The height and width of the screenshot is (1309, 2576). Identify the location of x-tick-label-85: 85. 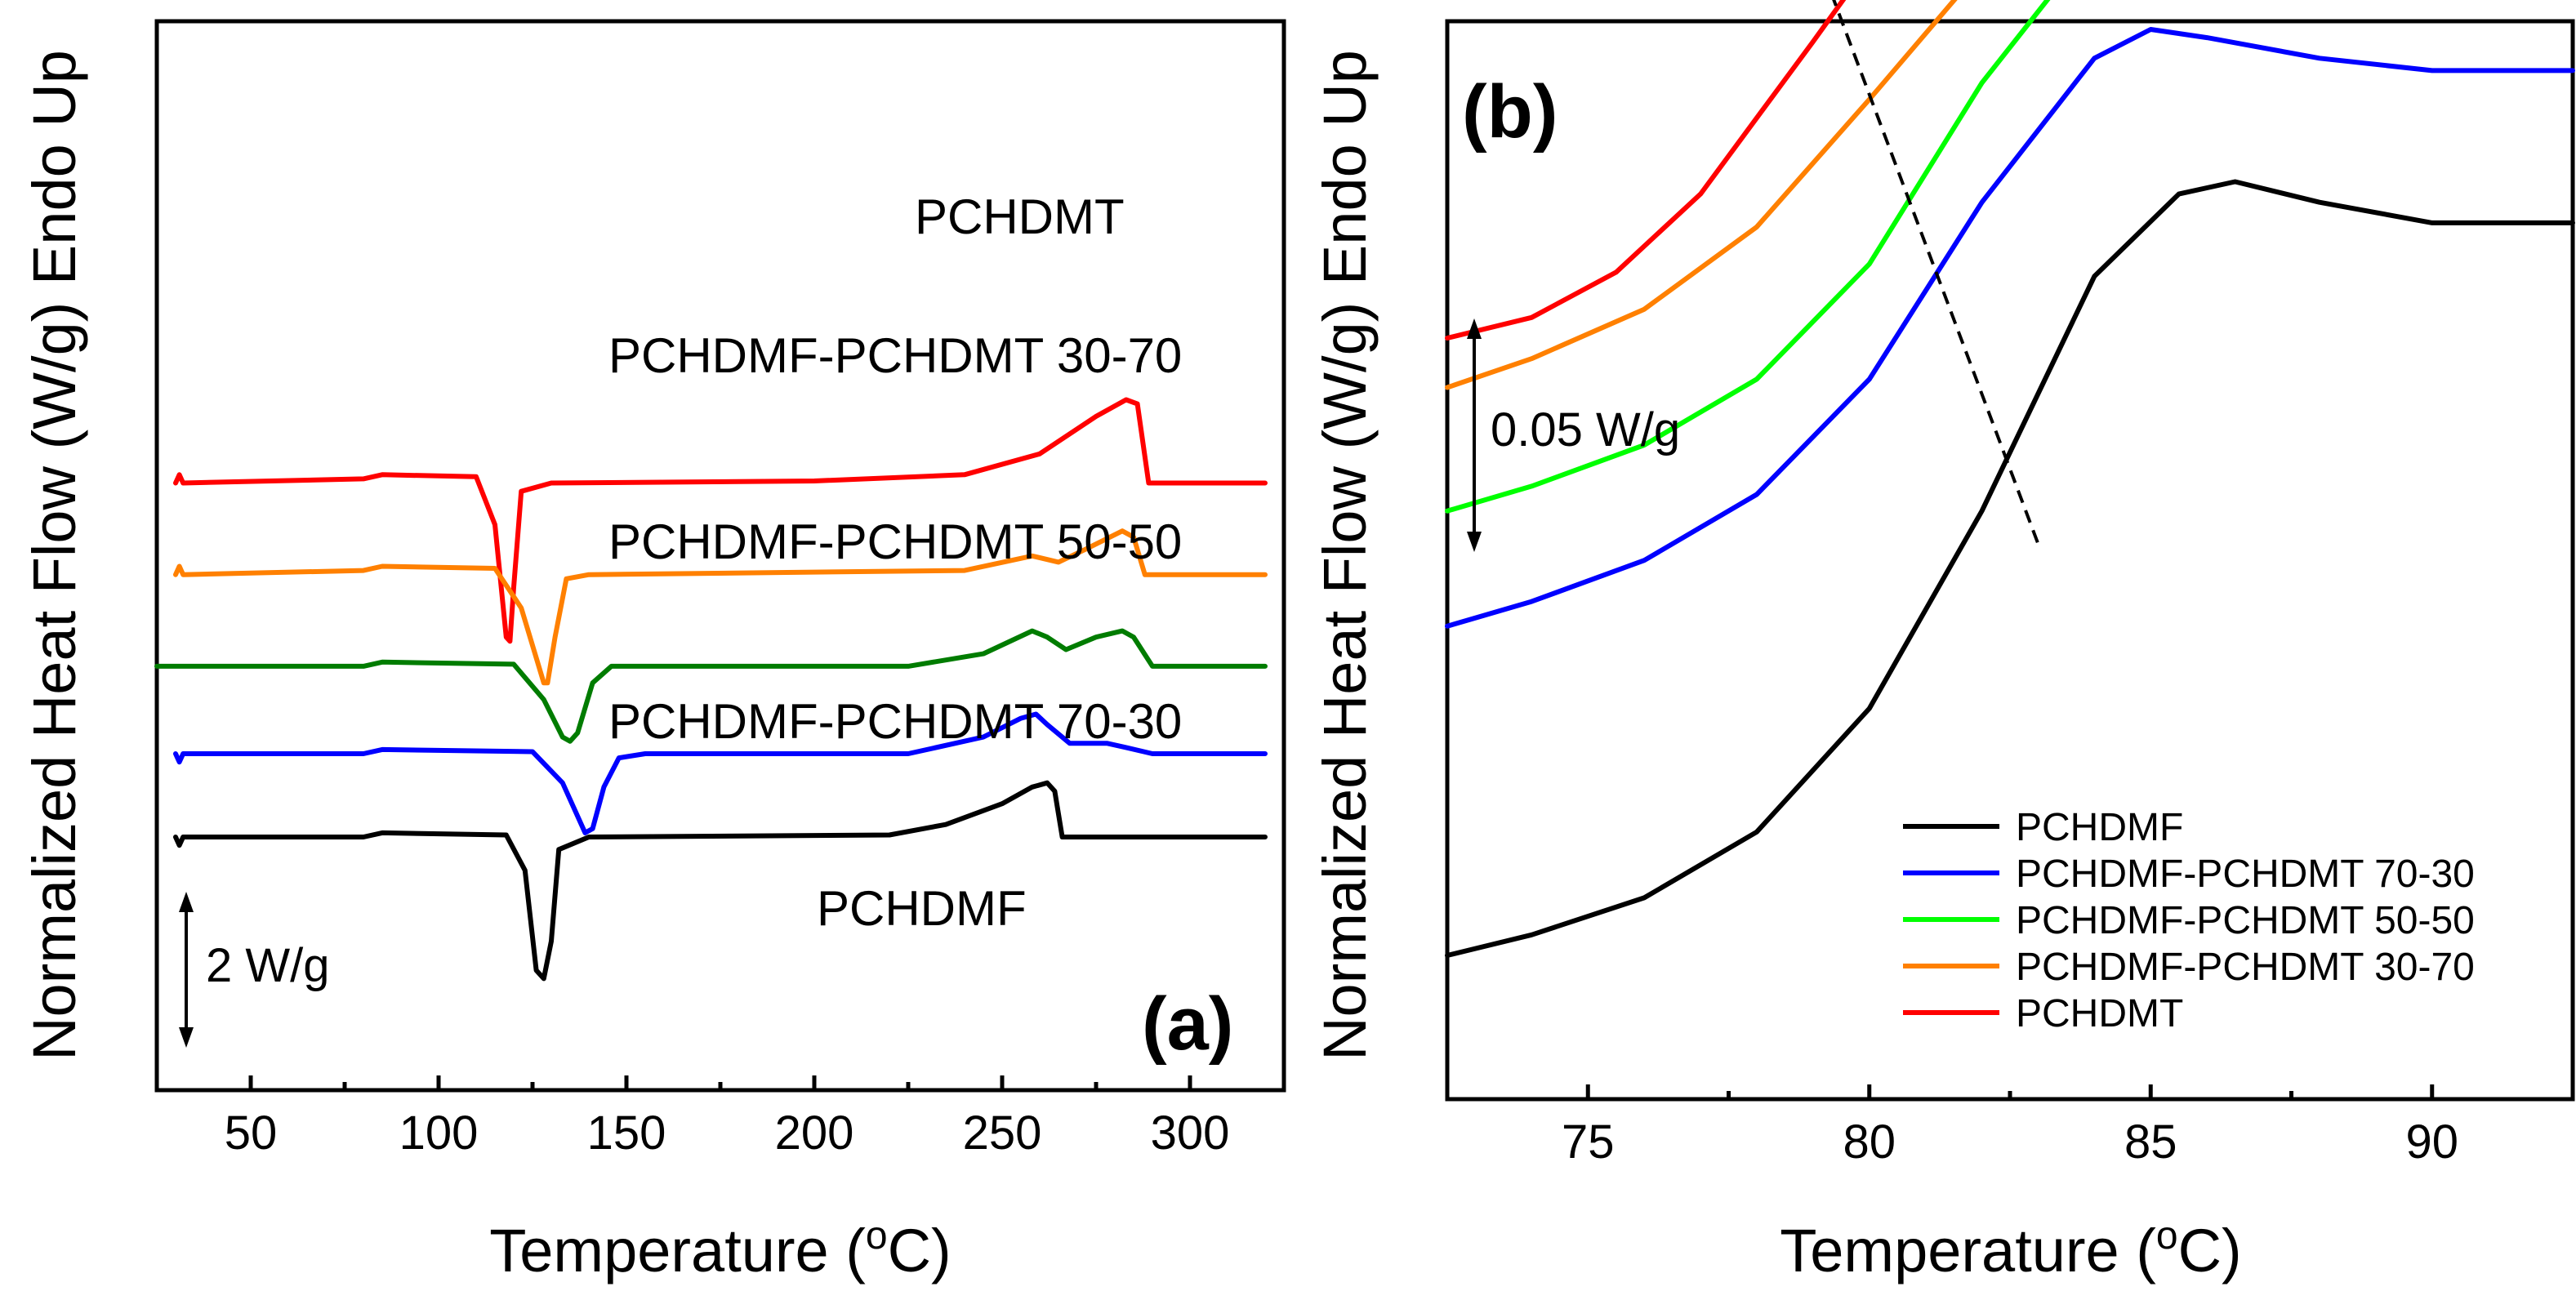
(2150, 1142).